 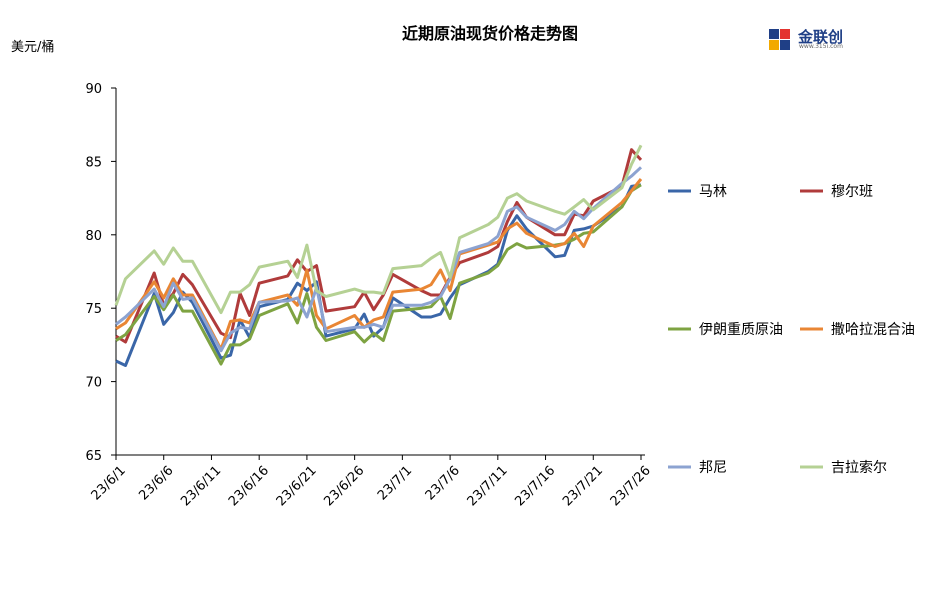 What do you see at coordinates (249, 486) in the screenshot?
I see `x-tick-label: 23/6/16` at bounding box center [249, 486].